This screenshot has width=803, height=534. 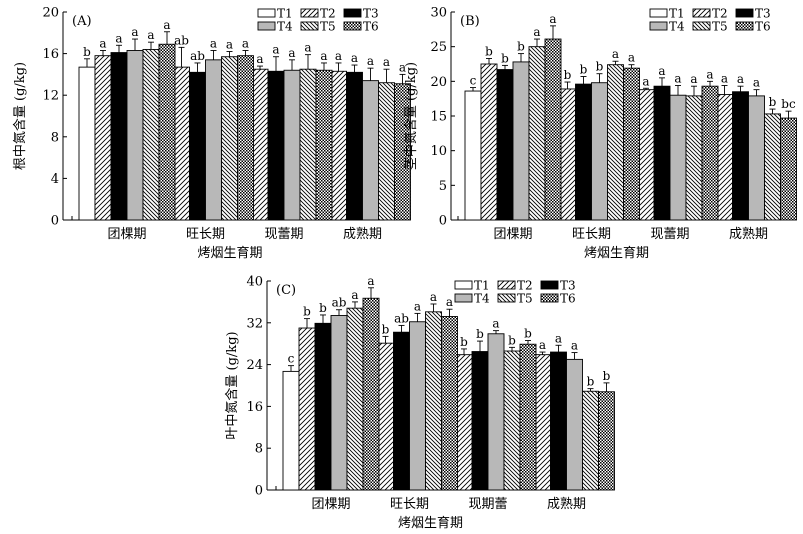 I want to click on x-axis-title: 烤烟生育期, so click(x=430, y=523).